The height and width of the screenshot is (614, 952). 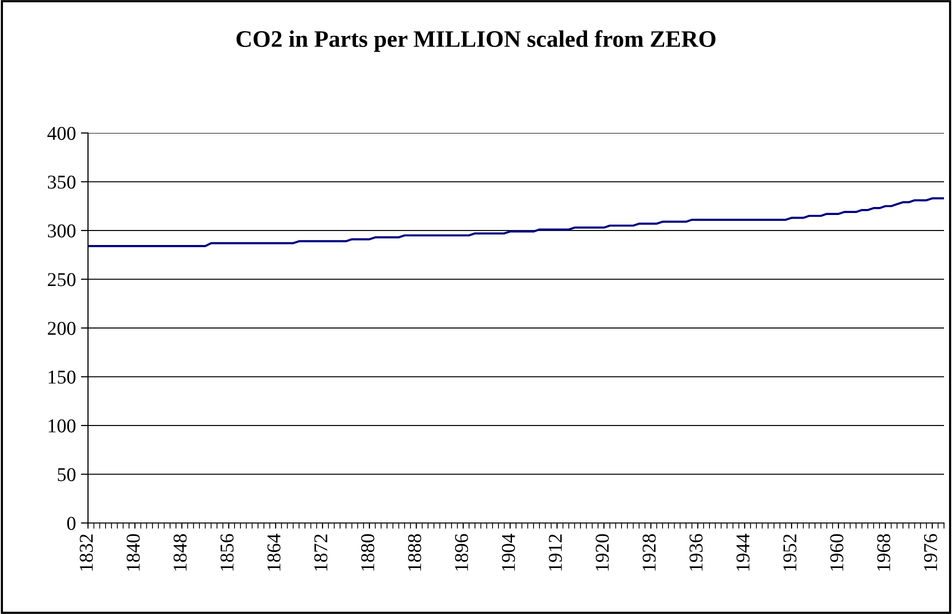 What do you see at coordinates (602, 552) in the screenshot?
I see `x-tick-label: 1920` at bounding box center [602, 552].